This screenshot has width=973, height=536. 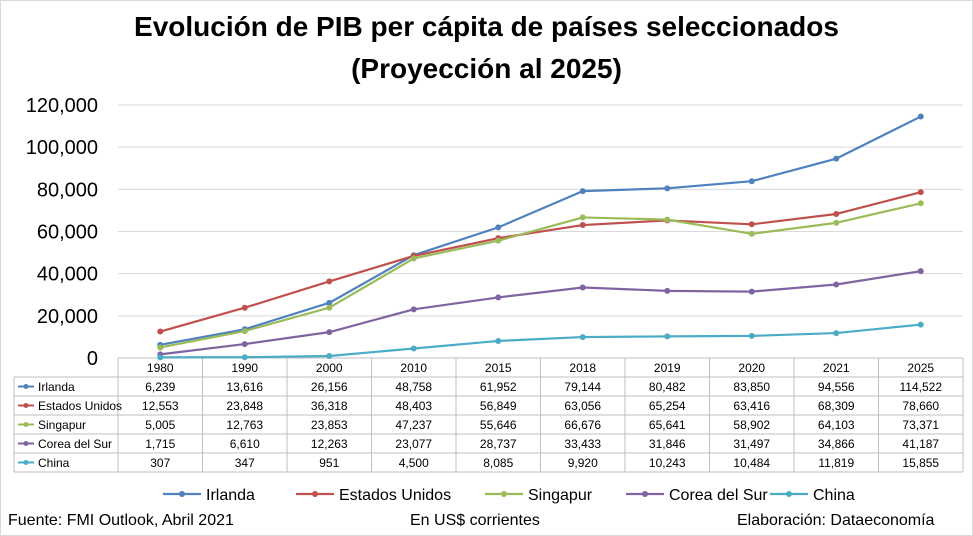 I want to click on table-cell-value: 47,237, so click(x=413, y=425).